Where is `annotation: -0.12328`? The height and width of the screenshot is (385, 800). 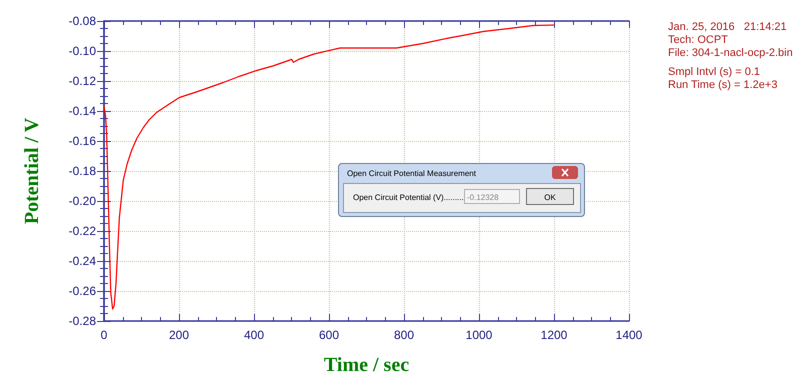
annotation: -0.12328 is located at coordinates (492, 196).